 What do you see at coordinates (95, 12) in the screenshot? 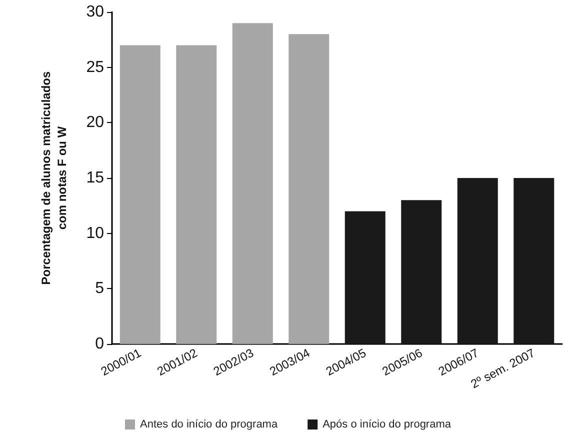
I see `y-tick-label: 30` at bounding box center [95, 12].